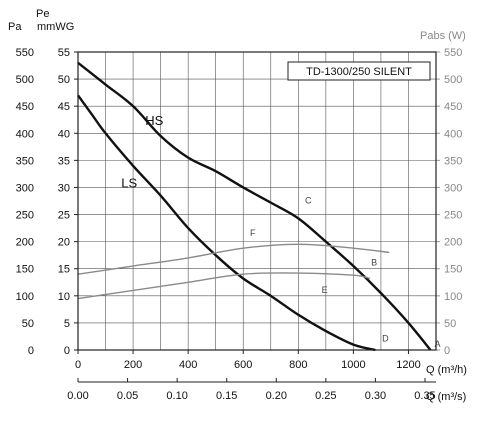 This screenshot has height=427, width=500. I want to click on y-tick-label-mmwg: 40, so click(64, 134).